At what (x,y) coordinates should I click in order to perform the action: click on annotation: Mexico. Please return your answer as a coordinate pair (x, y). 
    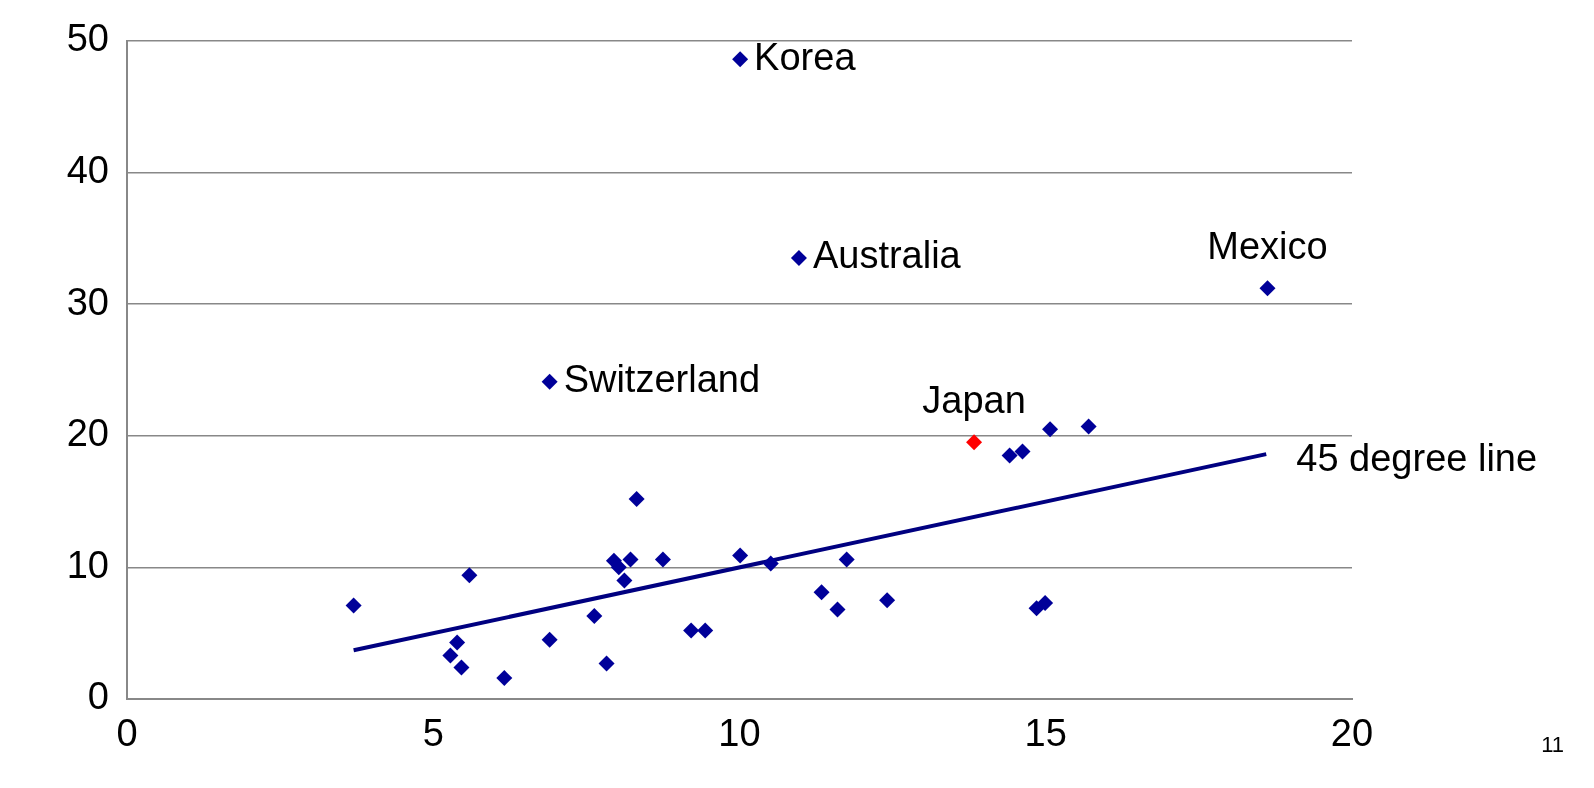
    Looking at the image, I should click on (1267, 245).